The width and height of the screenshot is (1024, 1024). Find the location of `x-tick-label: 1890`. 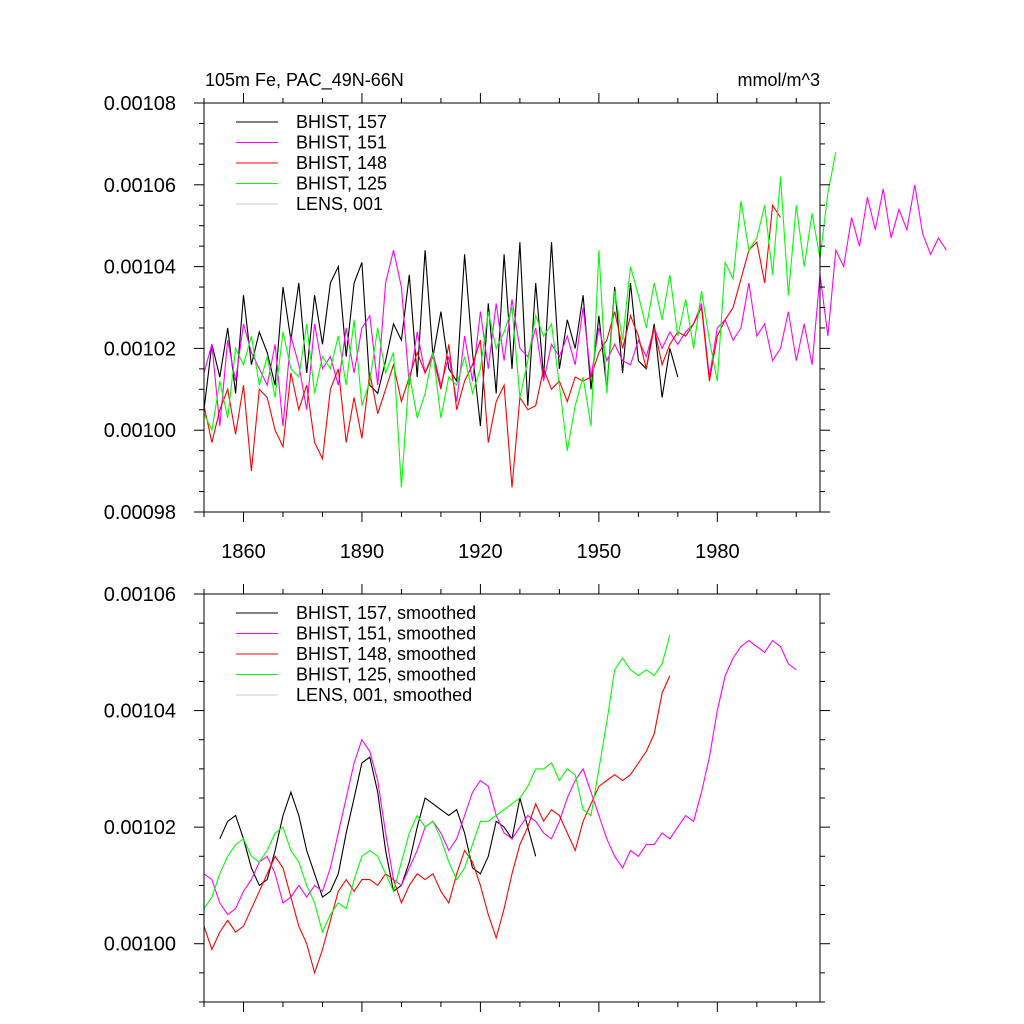

x-tick-label: 1890 is located at coordinates (362, 552).